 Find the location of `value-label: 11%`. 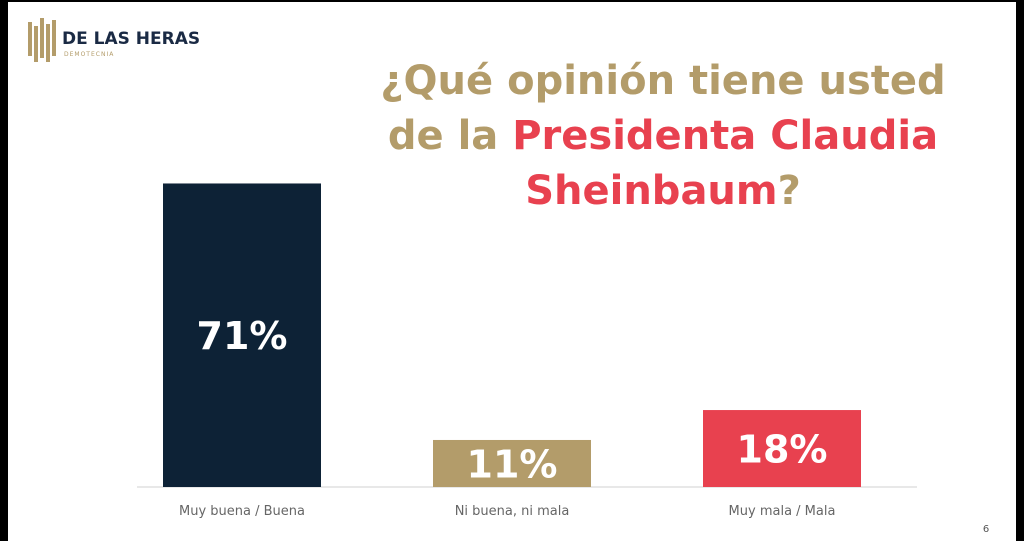

value-label: 11% is located at coordinates (512, 464).